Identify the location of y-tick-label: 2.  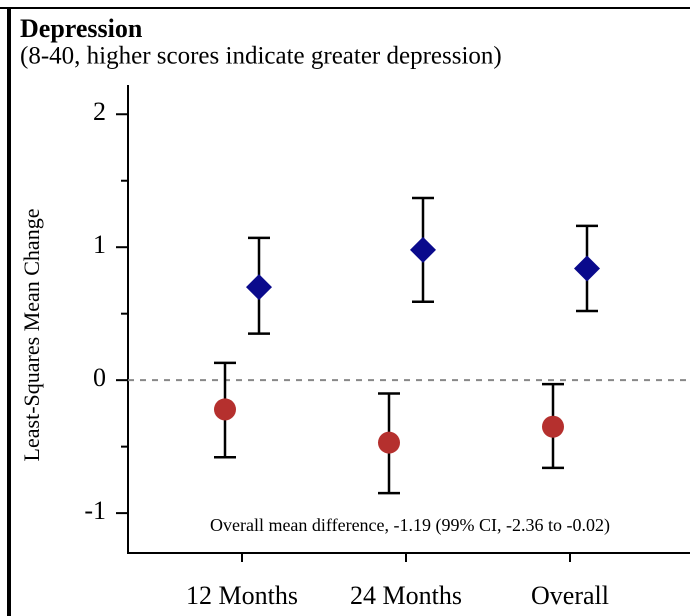
(99, 111).